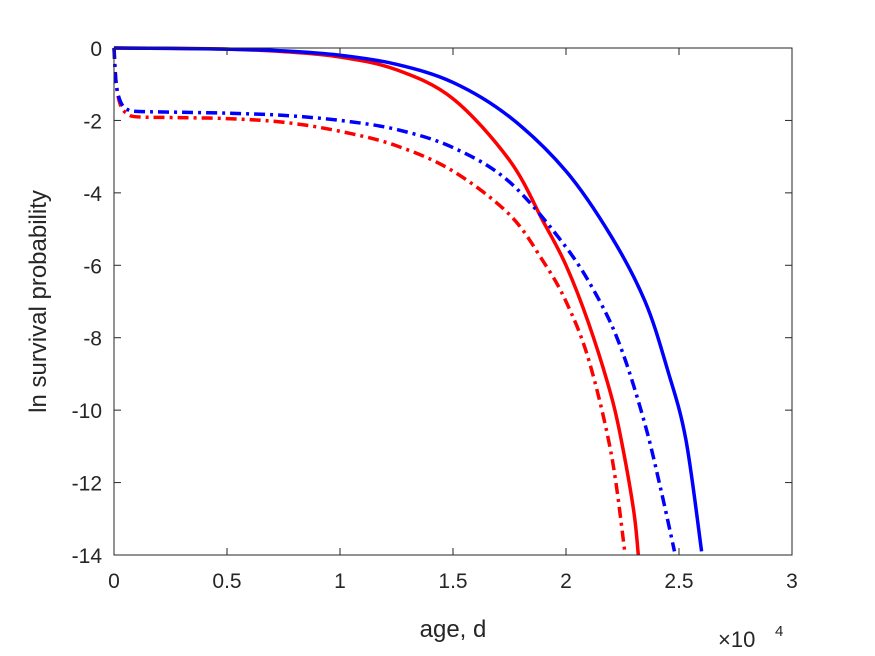 The image size is (875, 656). What do you see at coordinates (566, 581) in the screenshot?
I see `x-tick-label: 2` at bounding box center [566, 581].